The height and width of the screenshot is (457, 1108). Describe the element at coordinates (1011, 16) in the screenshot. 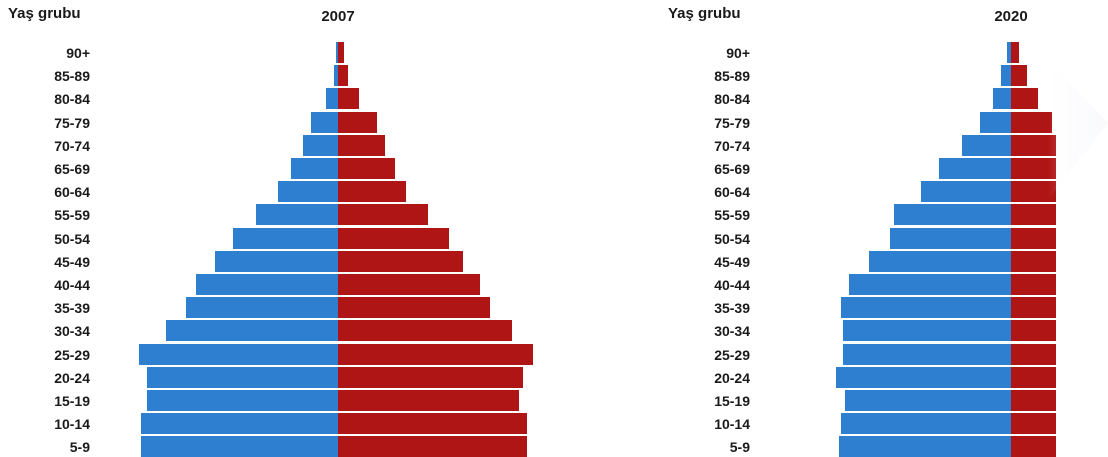

I see `chart-title: 2020` at that location.